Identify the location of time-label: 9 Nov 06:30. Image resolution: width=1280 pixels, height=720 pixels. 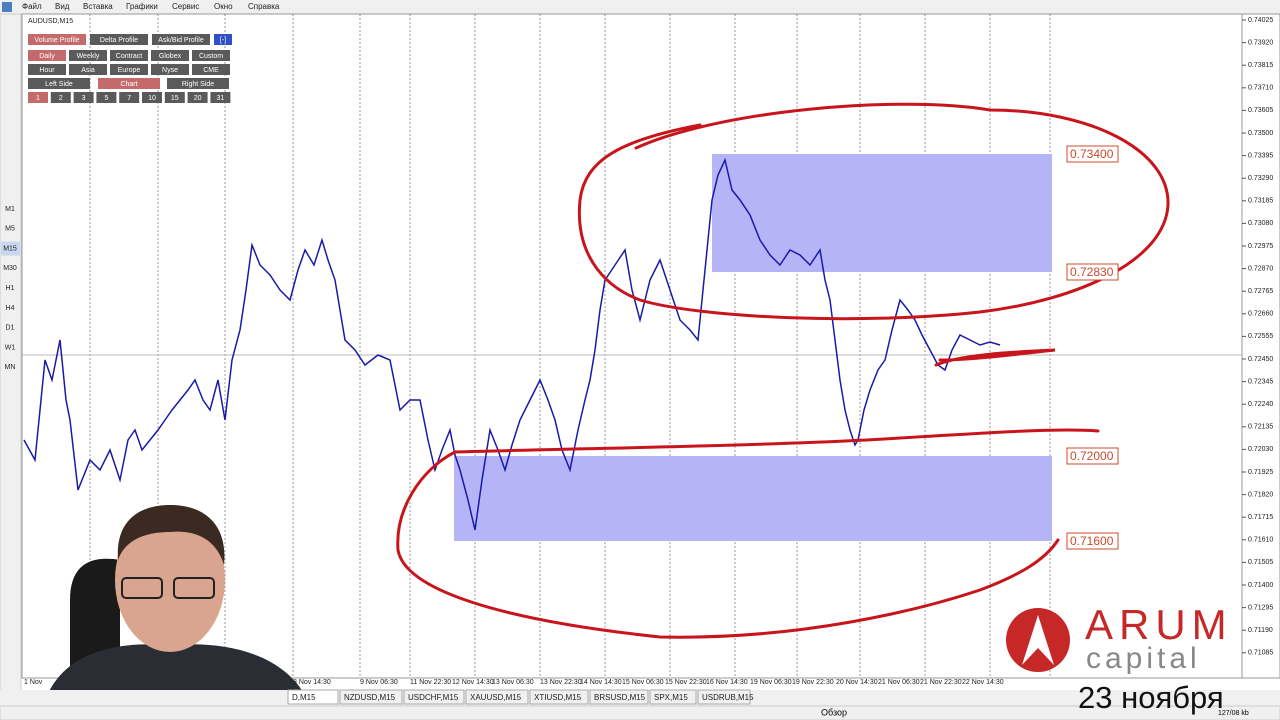
(379, 682).